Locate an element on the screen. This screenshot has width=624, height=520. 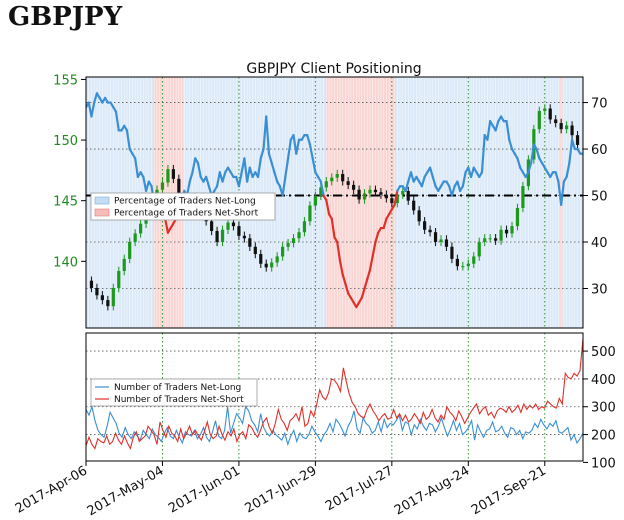
count-tick-label: 100 is located at coordinates (603, 463).